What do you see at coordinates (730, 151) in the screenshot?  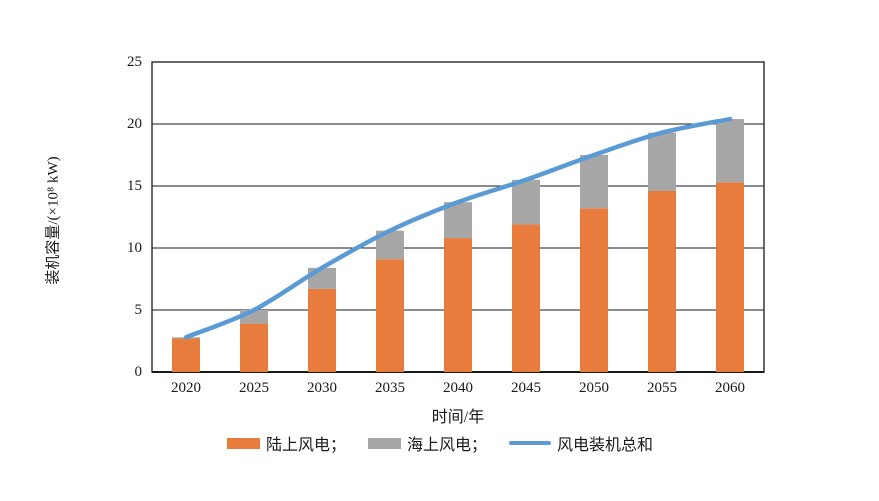 I see `bar-offshore-2060` at bounding box center [730, 151].